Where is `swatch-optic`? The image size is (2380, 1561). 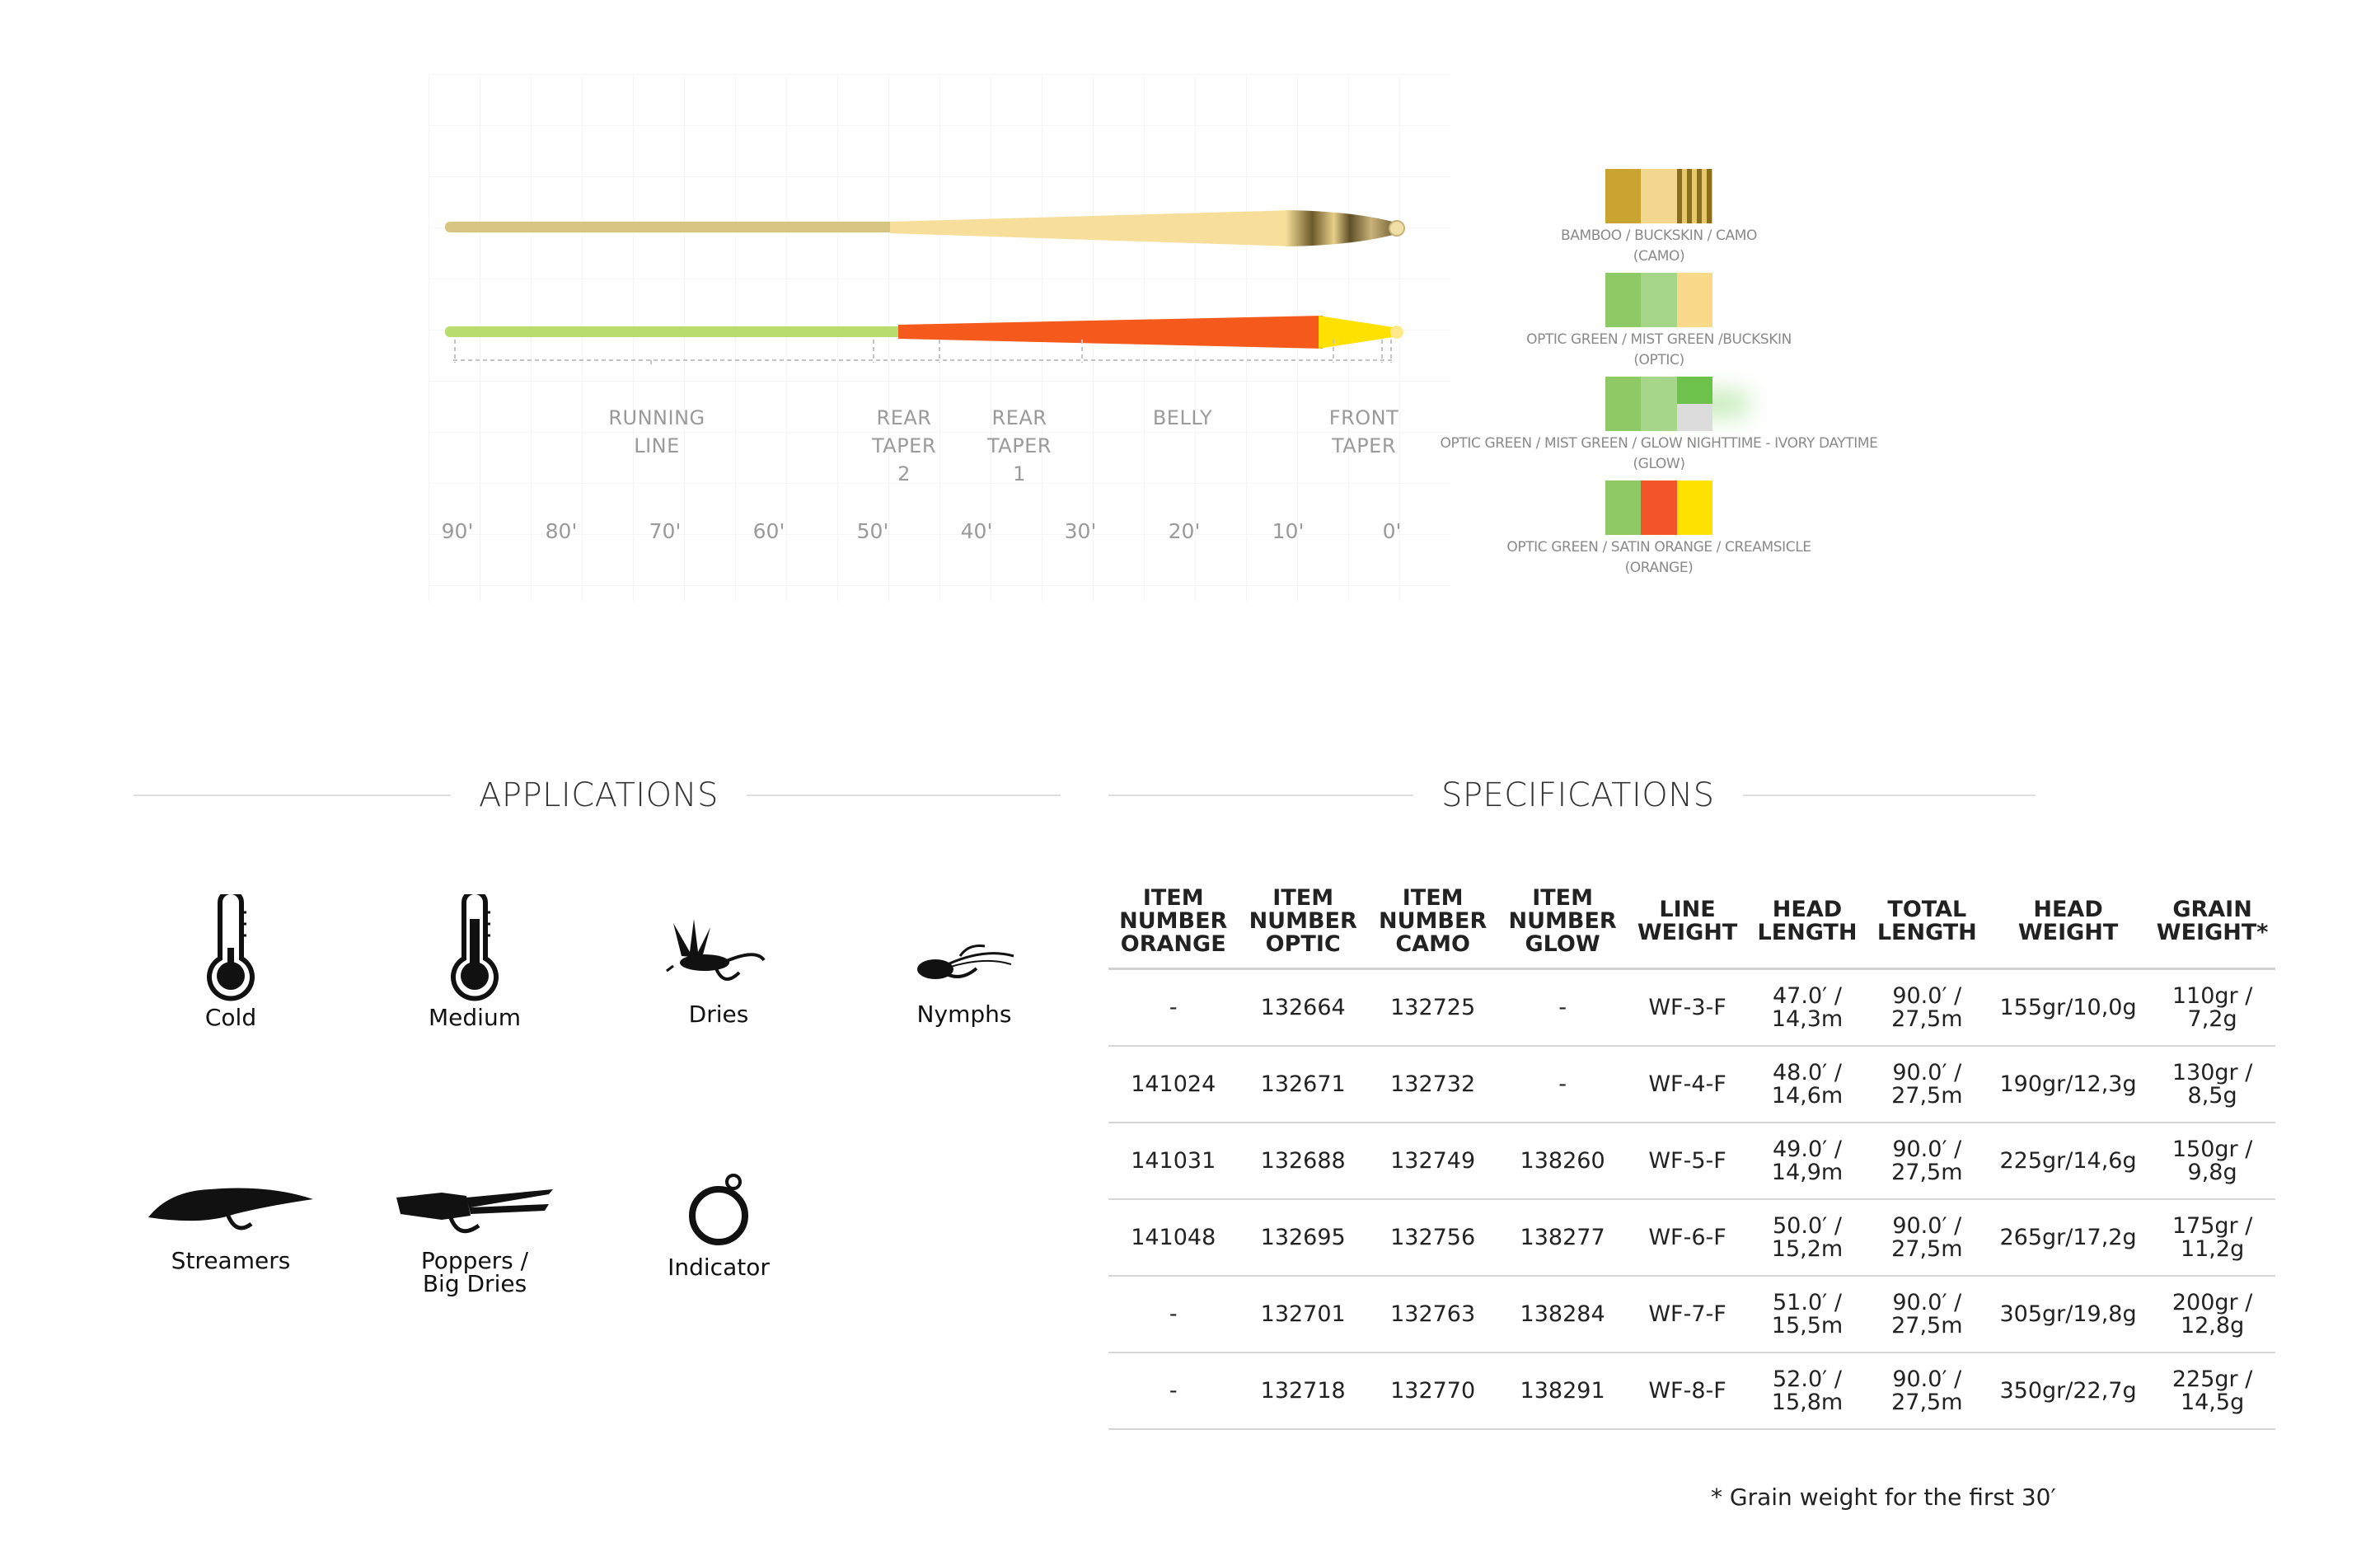
swatch-optic is located at coordinates (1658, 300).